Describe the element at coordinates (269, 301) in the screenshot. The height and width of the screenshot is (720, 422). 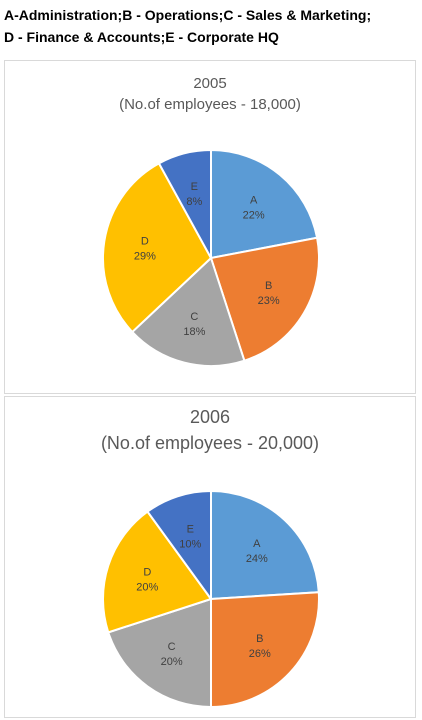
I see `slice-value-label: 23%` at that location.